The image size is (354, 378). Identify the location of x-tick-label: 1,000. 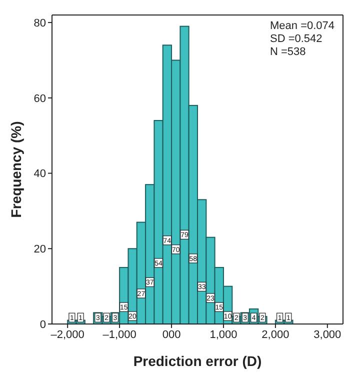
(224, 334).